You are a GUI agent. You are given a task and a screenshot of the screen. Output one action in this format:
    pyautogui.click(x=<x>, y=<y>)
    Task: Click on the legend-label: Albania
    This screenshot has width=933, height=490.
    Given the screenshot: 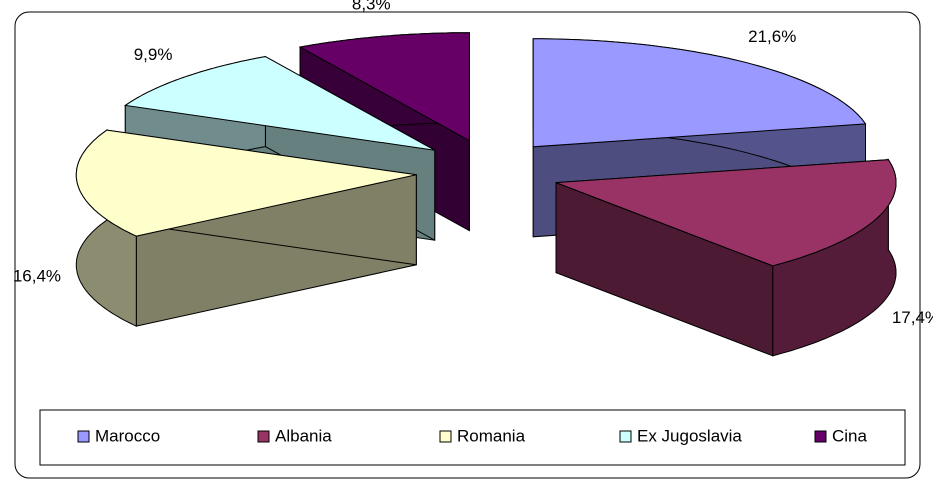 What is the action you would take?
    pyautogui.click(x=303, y=435)
    